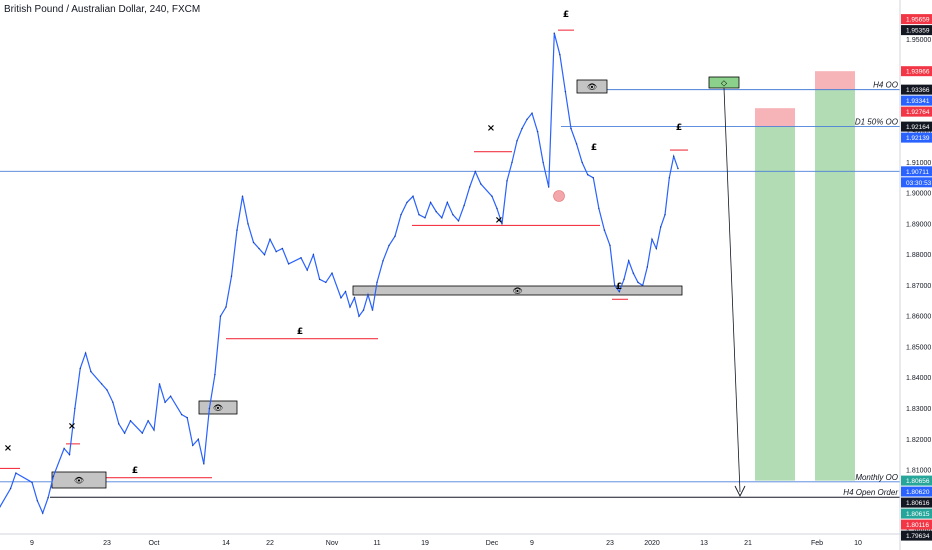 The image size is (932, 550). What do you see at coordinates (775, 303) in the screenshot?
I see `take-profit-zone` at bounding box center [775, 303].